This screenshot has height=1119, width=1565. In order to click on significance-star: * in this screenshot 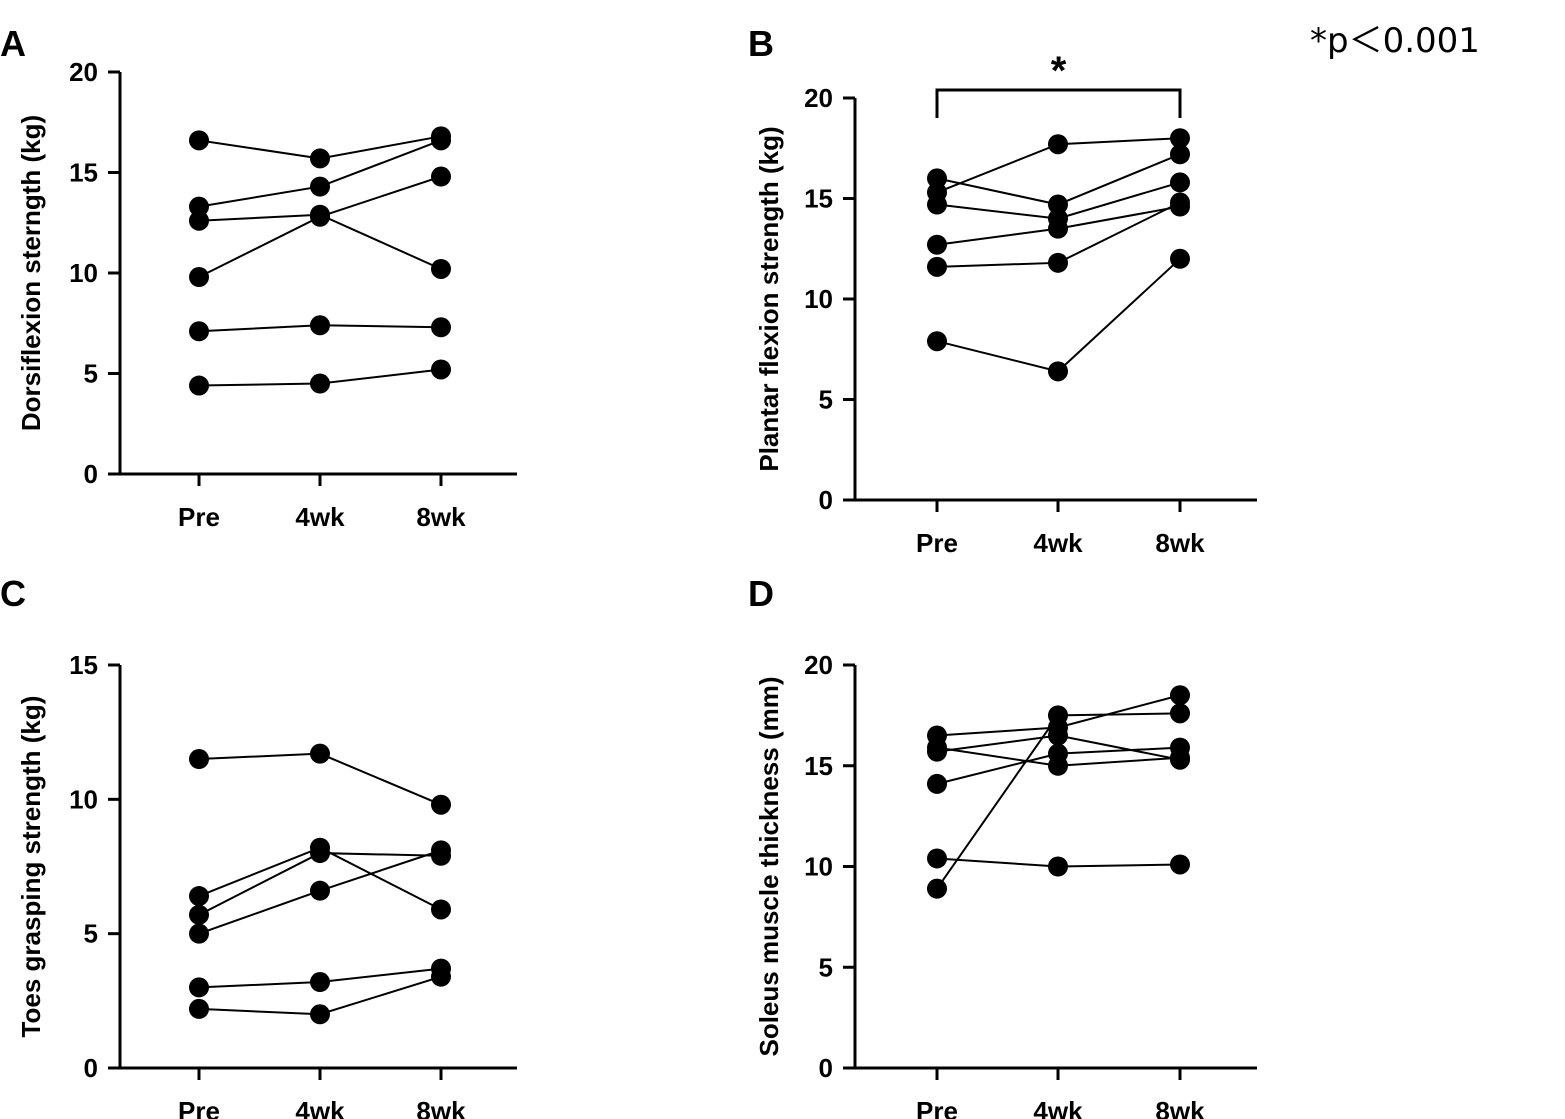, I will do `click(1059, 71)`.